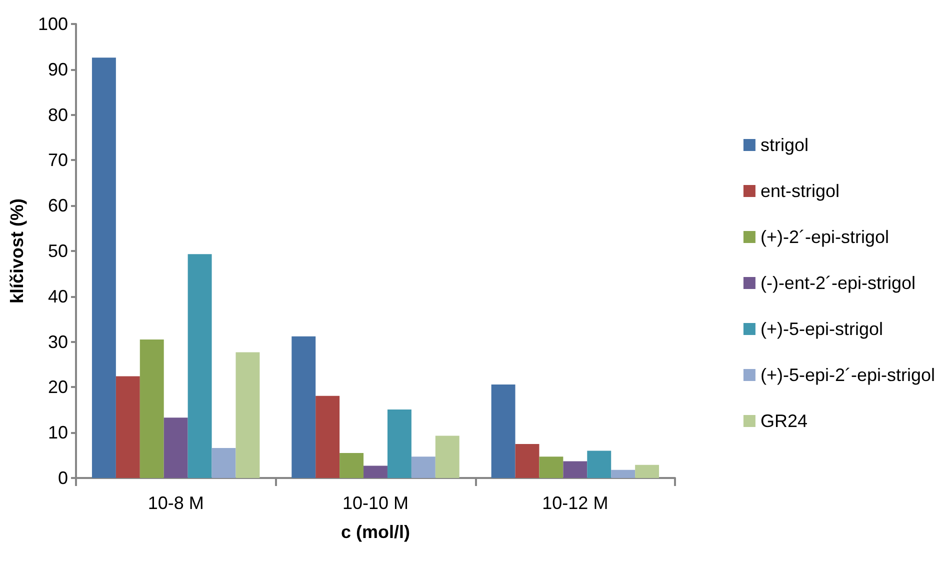 The width and height of the screenshot is (950, 566). Describe the element at coordinates (800, 191) in the screenshot. I see `legend-label: ent-strigol` at that location.